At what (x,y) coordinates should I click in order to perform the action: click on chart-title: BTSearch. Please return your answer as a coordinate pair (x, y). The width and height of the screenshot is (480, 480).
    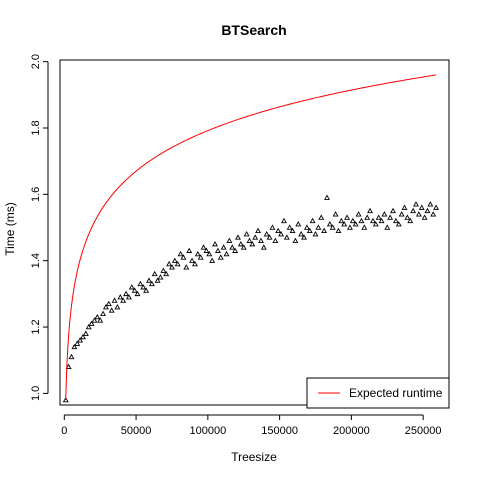
    Looking at the image, I should click on (253, 30).